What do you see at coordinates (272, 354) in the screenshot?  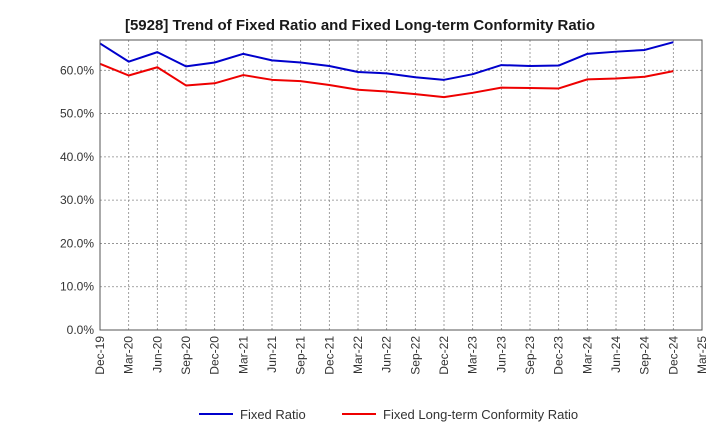 I see `x-tick-label: Jun-21` at bounding box center [272, 354].